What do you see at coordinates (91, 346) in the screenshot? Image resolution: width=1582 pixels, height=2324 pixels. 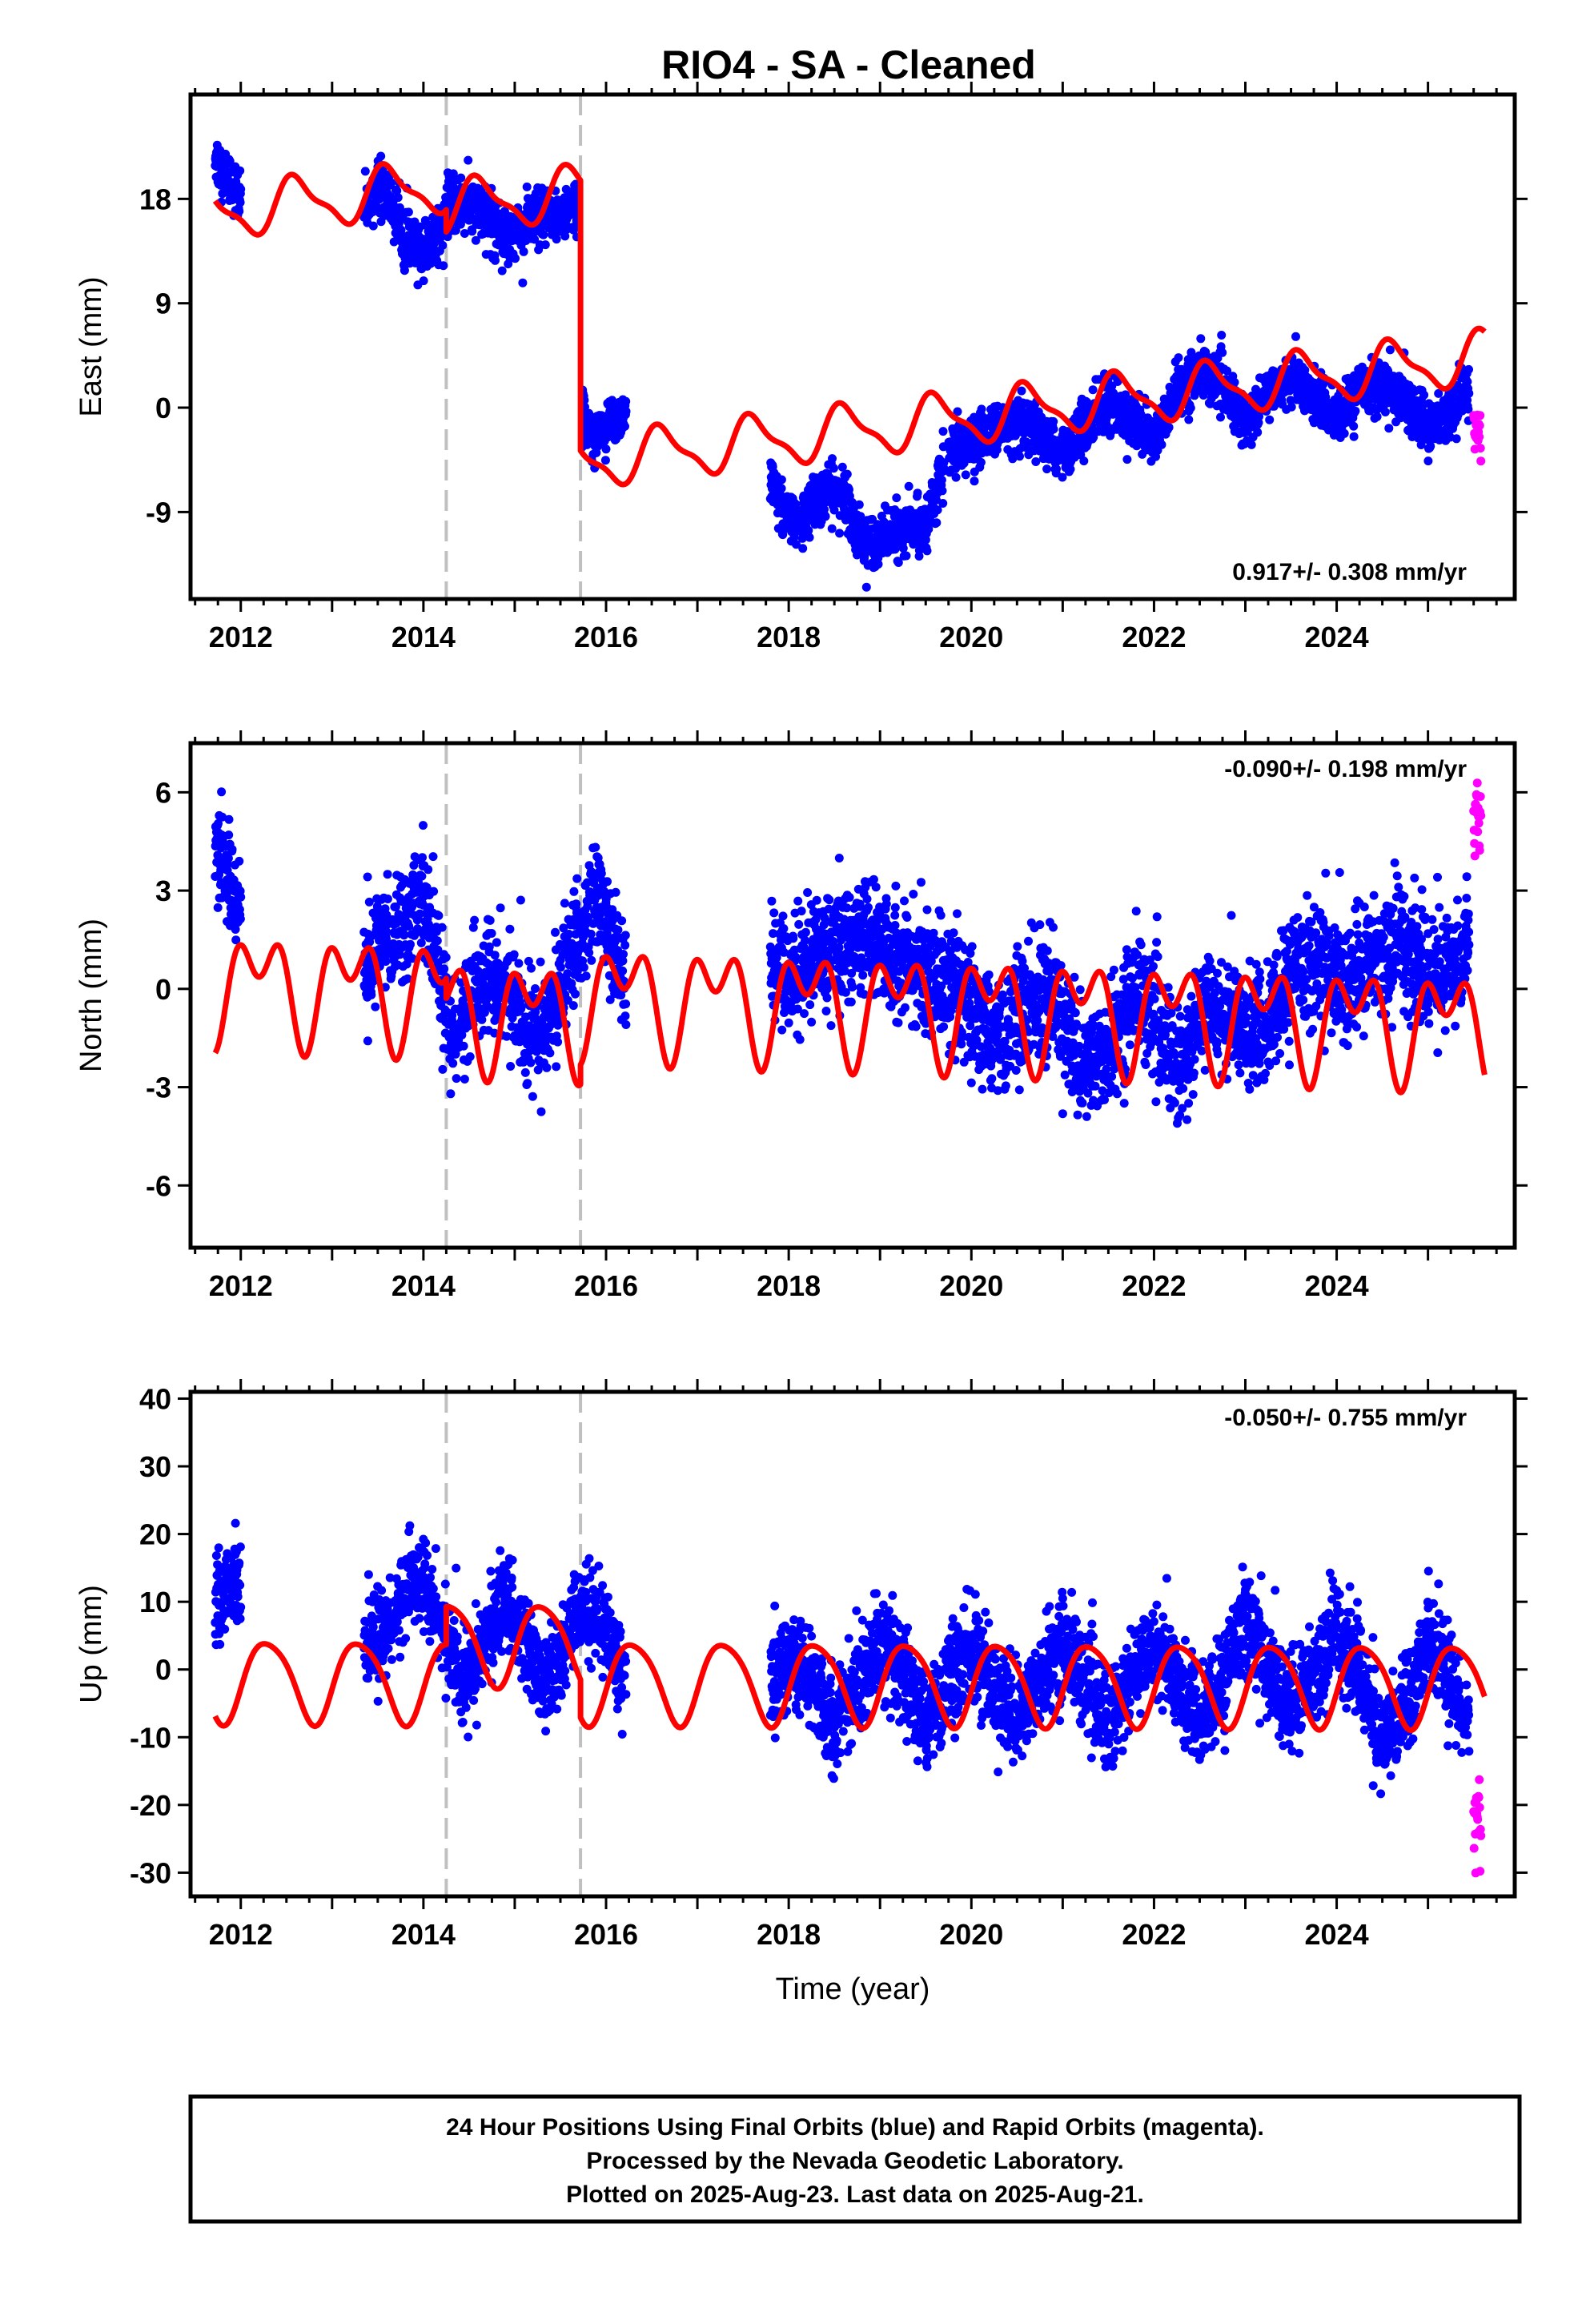 I see `east-ylabel: East (mm)` at bounding box center [91, 346].